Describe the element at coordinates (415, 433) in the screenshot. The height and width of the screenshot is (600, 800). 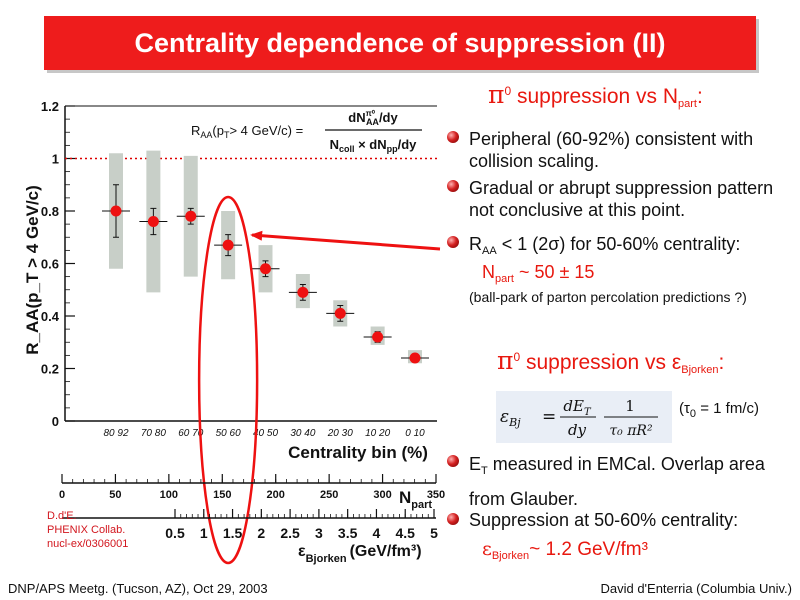
I see `x-category-label: 0 10` at that location.